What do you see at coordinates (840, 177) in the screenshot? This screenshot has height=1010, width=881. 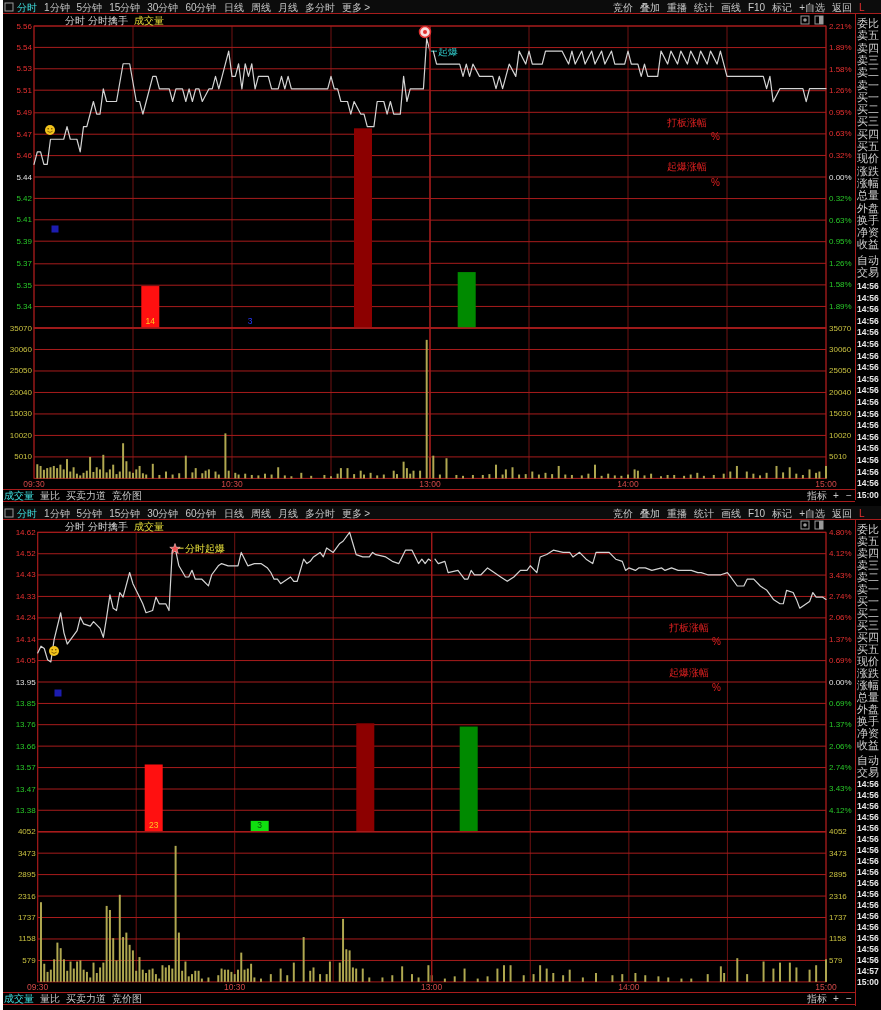 I see `y-tick-label: 0.00%` at bounding box center [840, 177].